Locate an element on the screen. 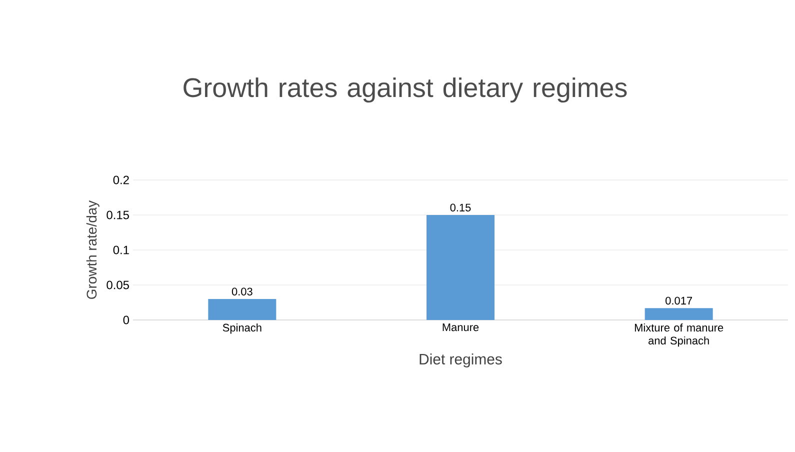  x-tick-label: Mixture of manure and Spinach is located at coordinates (679, 335).